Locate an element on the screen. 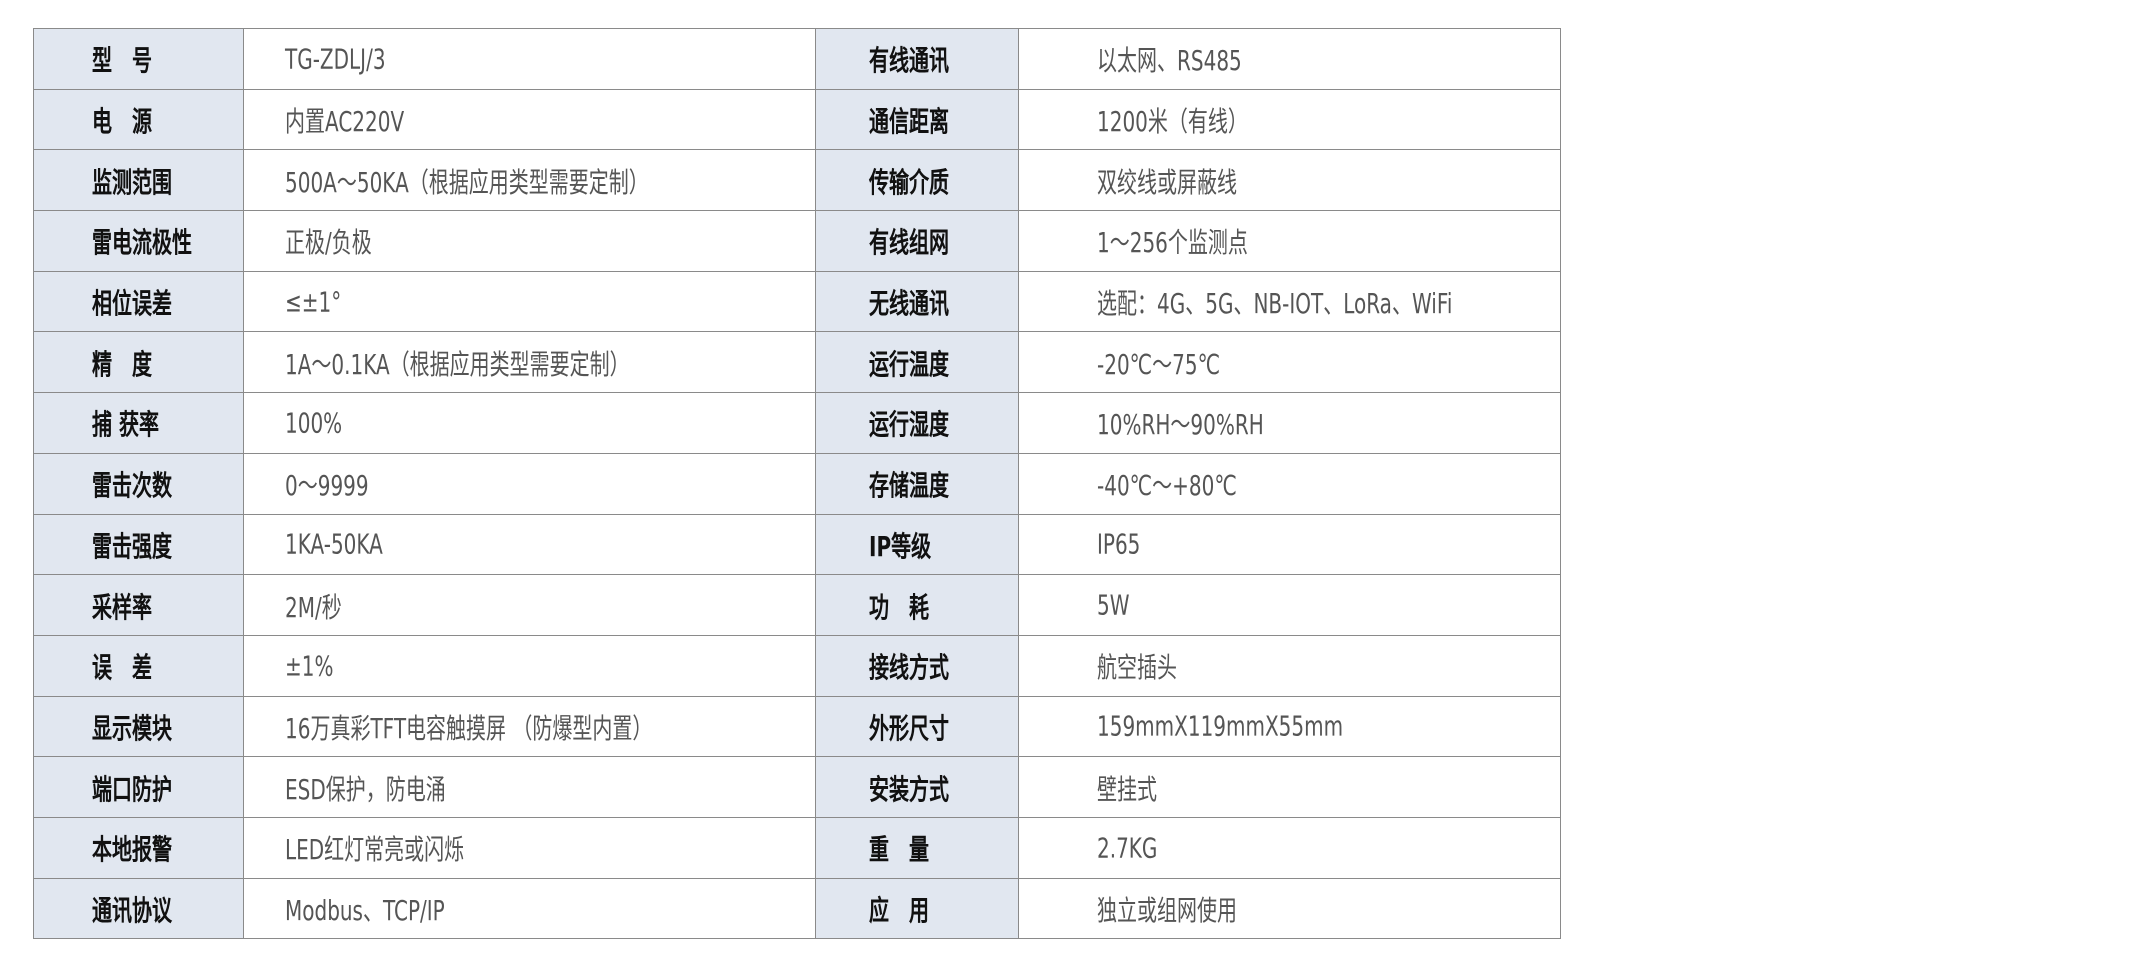 The height and width of the screenshot is (973, 2136). spec-label: 捕 获率 is located at coordinates (125, 425).